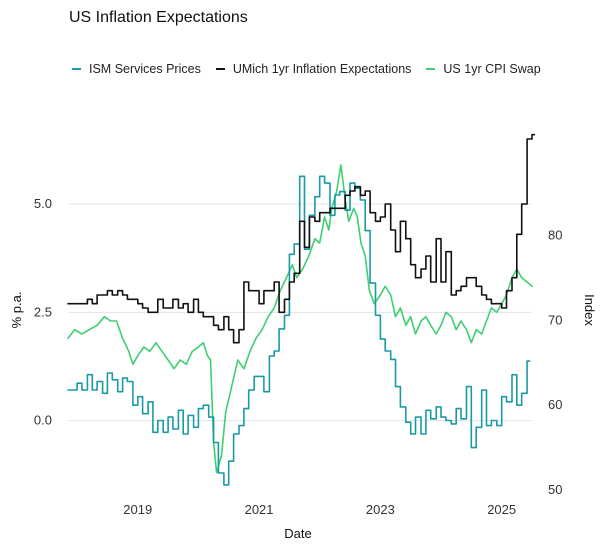 The width and height of the screenshot is (607, 552). What do you see at coordinates (259, 509) in the screenshot?
I see `x-tick-label: 2021` at bounding box center [259, 509].